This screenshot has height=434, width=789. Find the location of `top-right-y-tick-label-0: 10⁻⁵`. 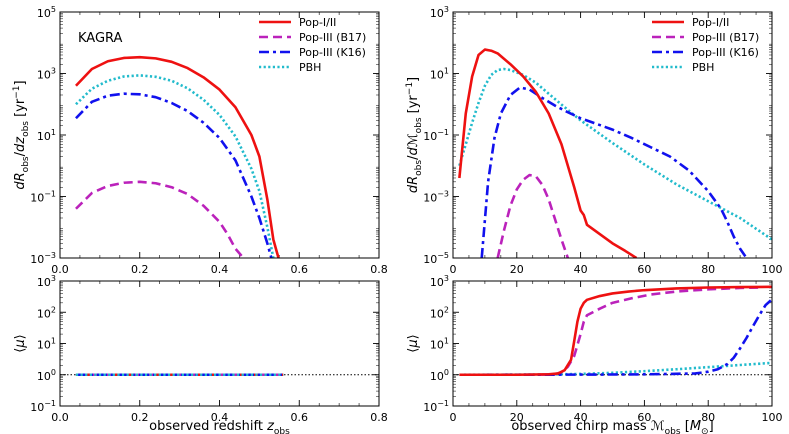

top-right-y-tick-label-0: 10⁻⁵ is located at coordinates (436, 258).